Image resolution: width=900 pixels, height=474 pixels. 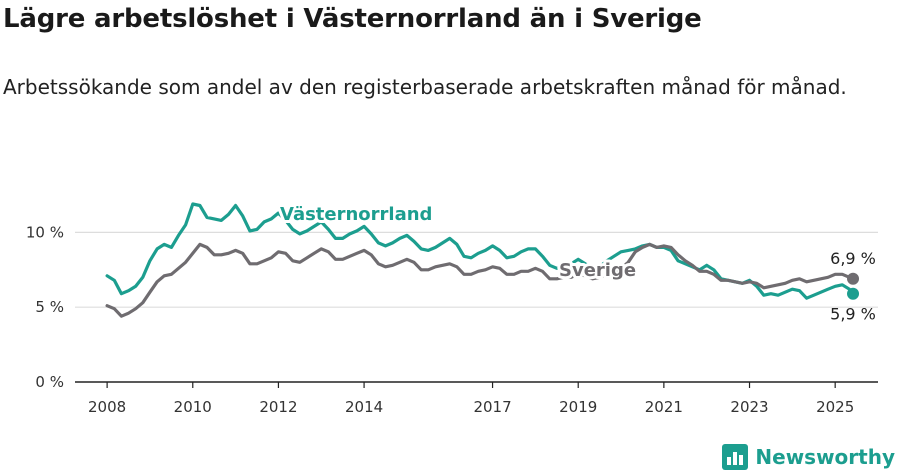 I want to click on series-label-sverige: Sverige, so click(x=597, y=270).